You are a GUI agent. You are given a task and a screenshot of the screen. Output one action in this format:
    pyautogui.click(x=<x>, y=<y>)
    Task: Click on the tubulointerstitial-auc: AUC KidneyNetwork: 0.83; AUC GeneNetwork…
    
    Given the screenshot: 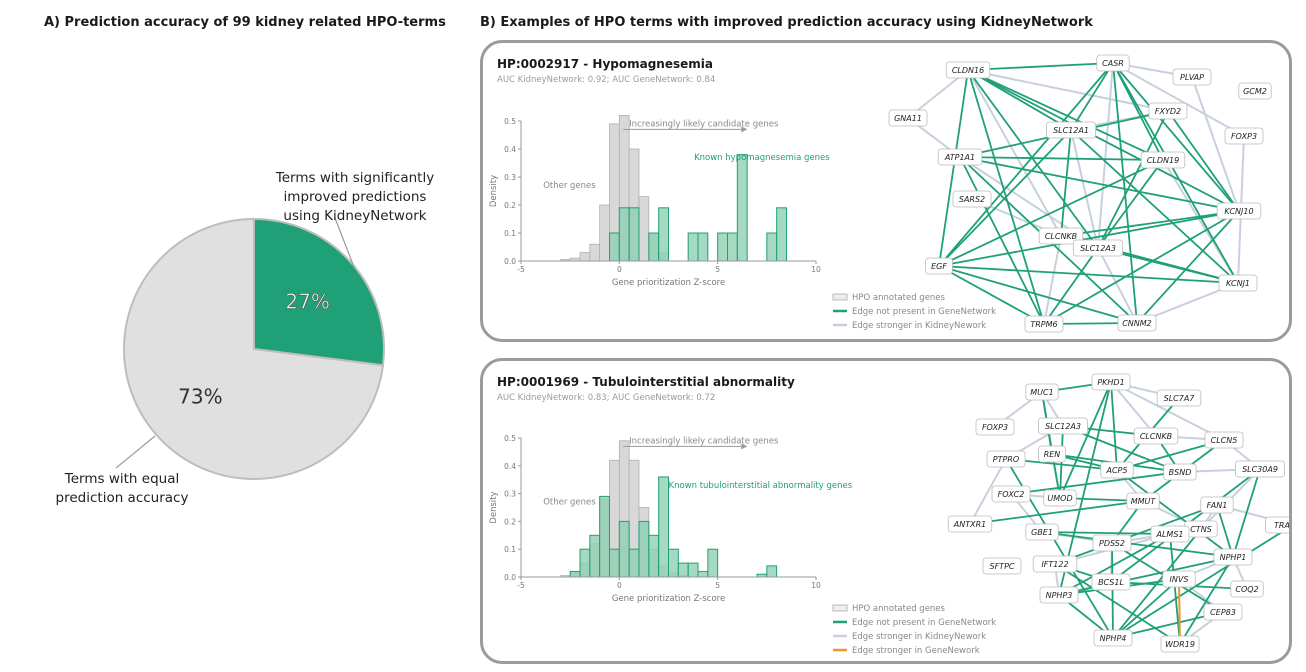 What is the action you would take?
    pyautogui.click(x=606, y=398)
    